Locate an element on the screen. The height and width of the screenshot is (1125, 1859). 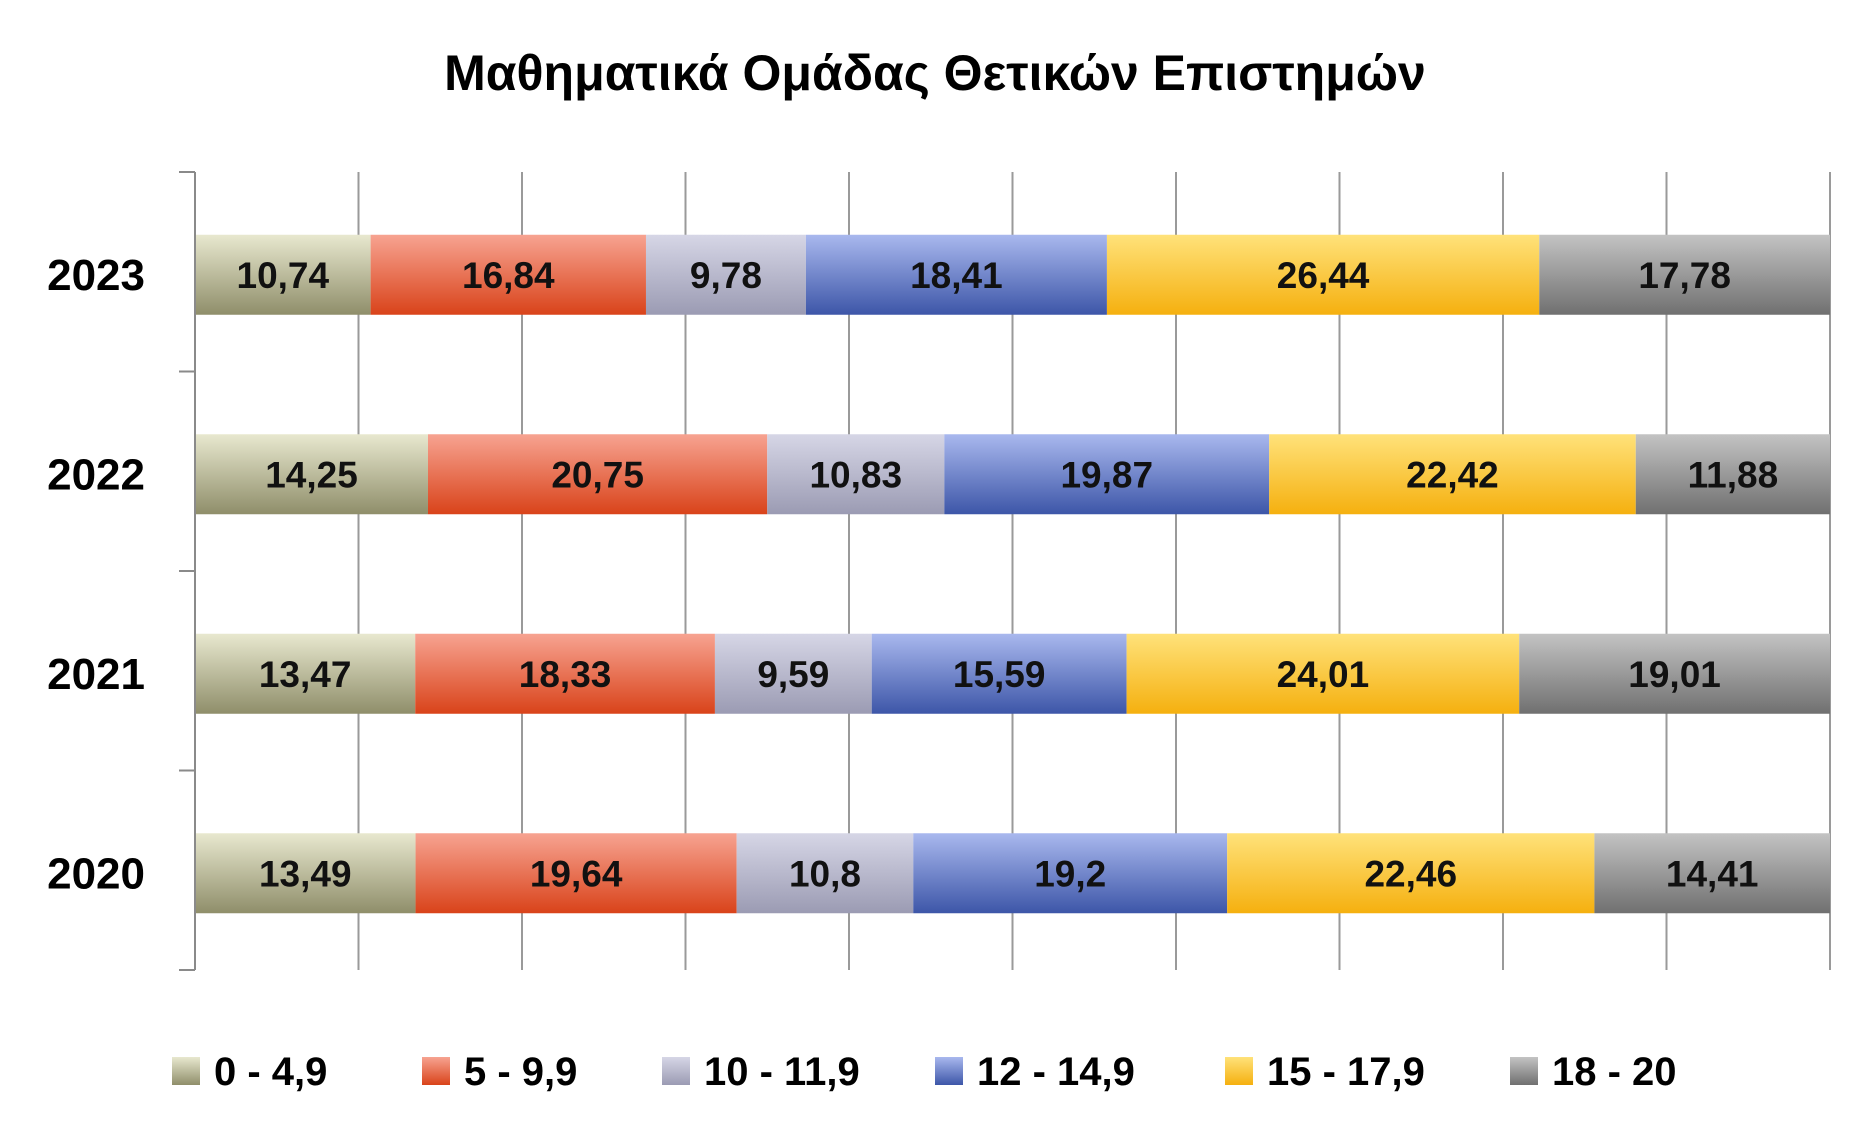
data-label: 18,33 is located at coordinates (565, 674).